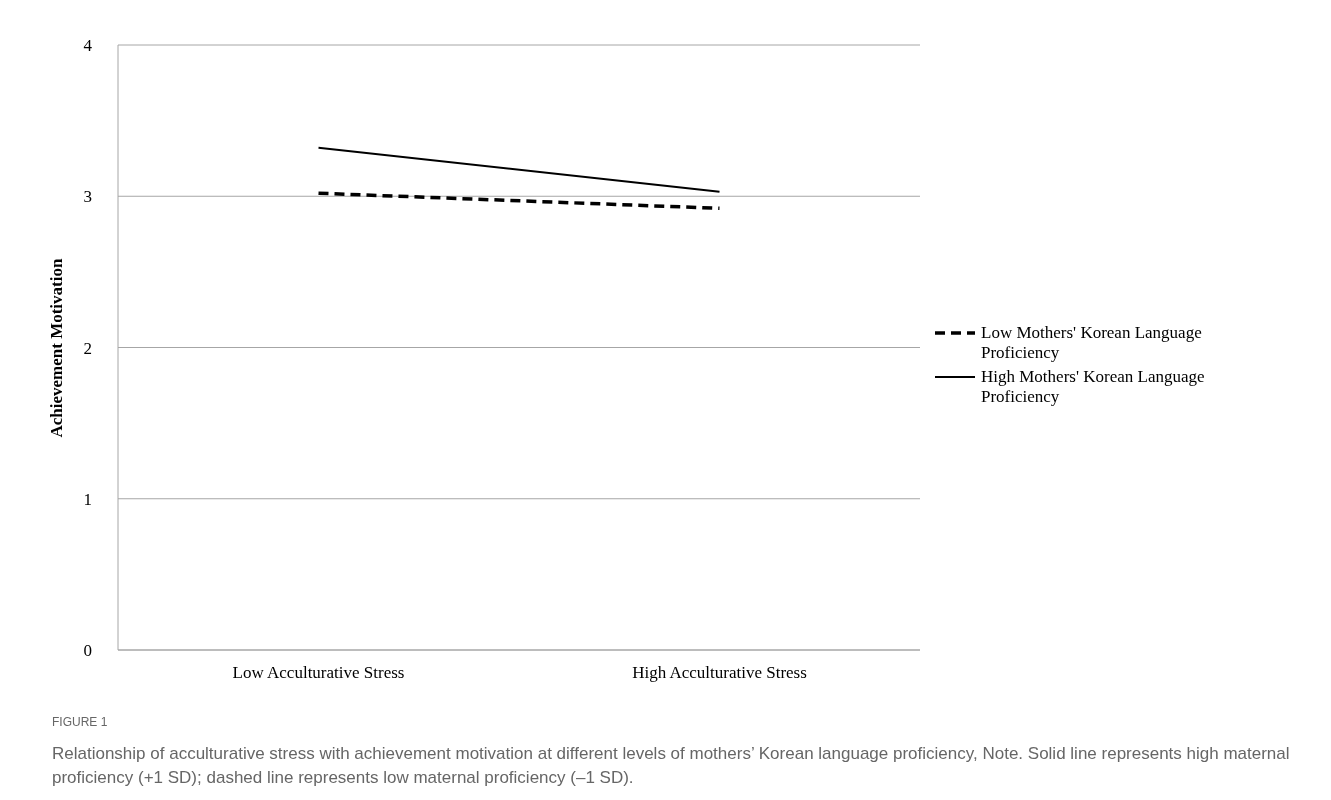 The image size is (1331, 800). Describe the element at coordinates (87, 197) in the screenshot. I see `y-tick-label: 3` at that location.